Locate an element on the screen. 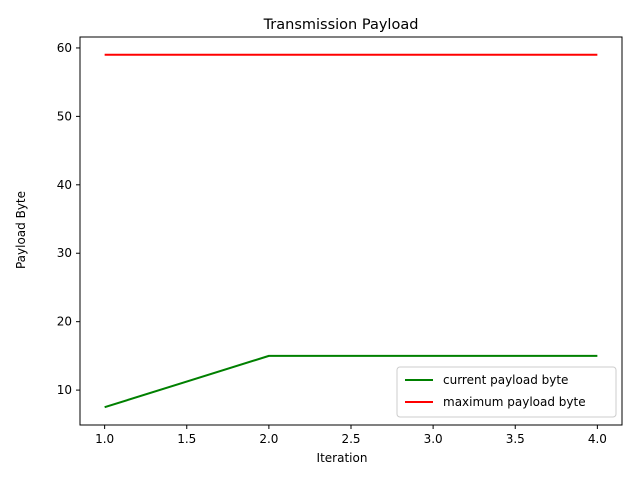  y-tick-label: 40 is located at coordinates (64, 185).